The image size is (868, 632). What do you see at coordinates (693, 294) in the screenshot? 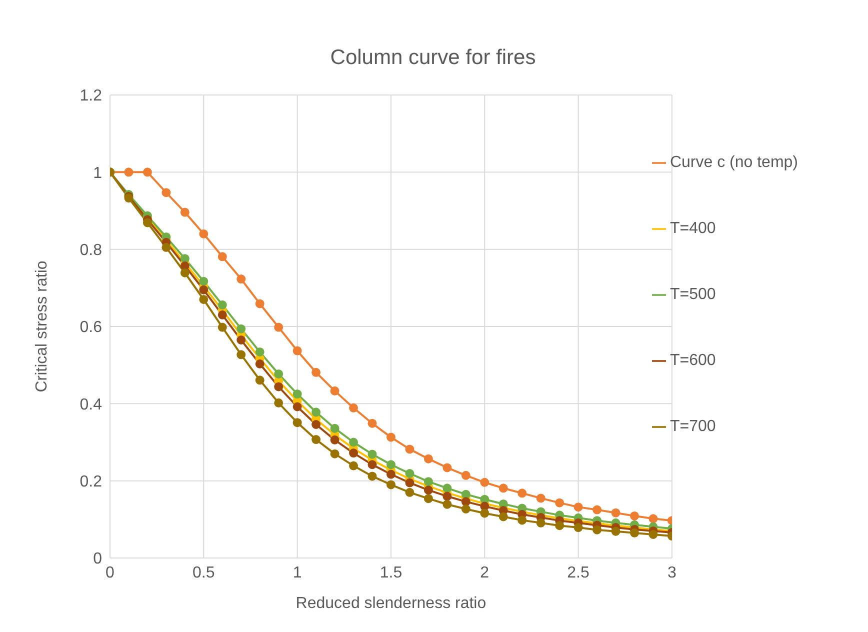
I see `legend-label: T=500` at bounding box center [693, 294].